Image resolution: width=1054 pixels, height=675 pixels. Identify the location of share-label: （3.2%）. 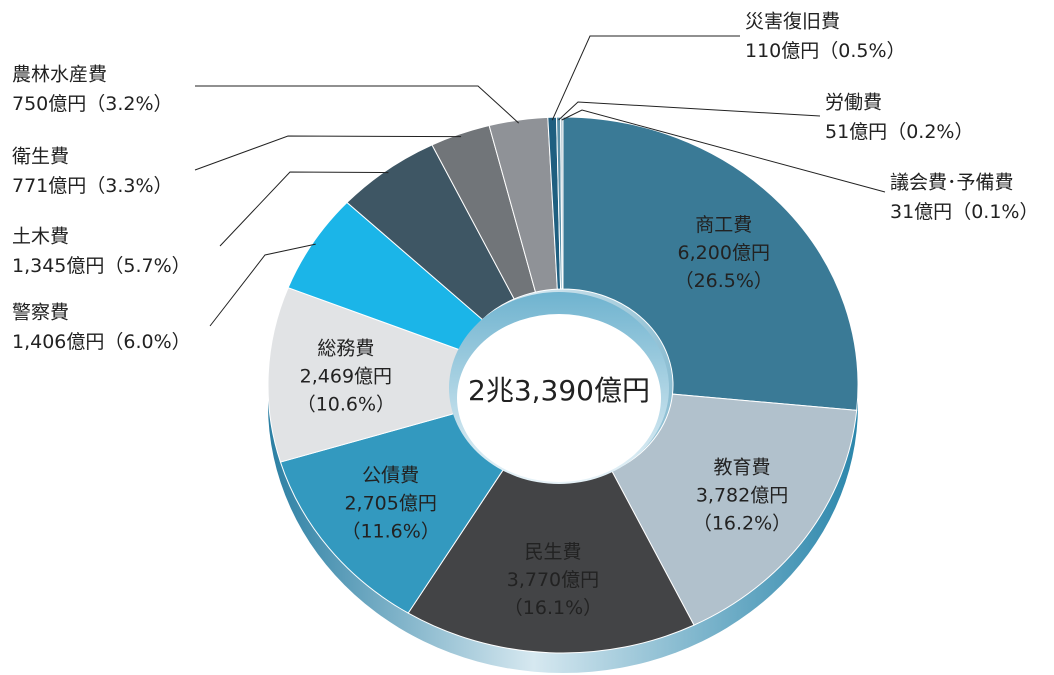
(129, 104).